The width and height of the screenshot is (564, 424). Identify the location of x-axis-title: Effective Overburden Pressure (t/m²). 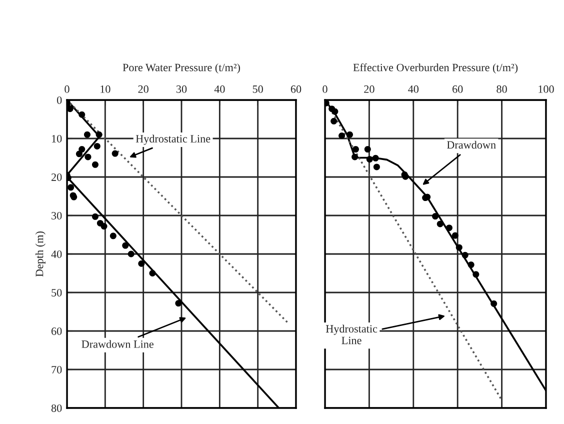
(435, 68).